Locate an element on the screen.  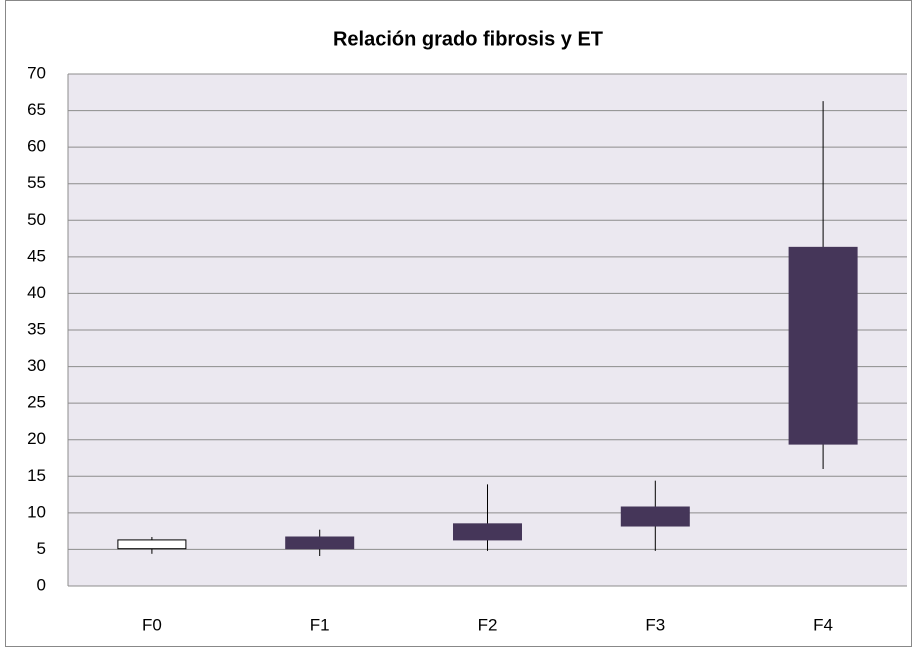
y-tick-label: 40 is located at coordinates (36, 292).